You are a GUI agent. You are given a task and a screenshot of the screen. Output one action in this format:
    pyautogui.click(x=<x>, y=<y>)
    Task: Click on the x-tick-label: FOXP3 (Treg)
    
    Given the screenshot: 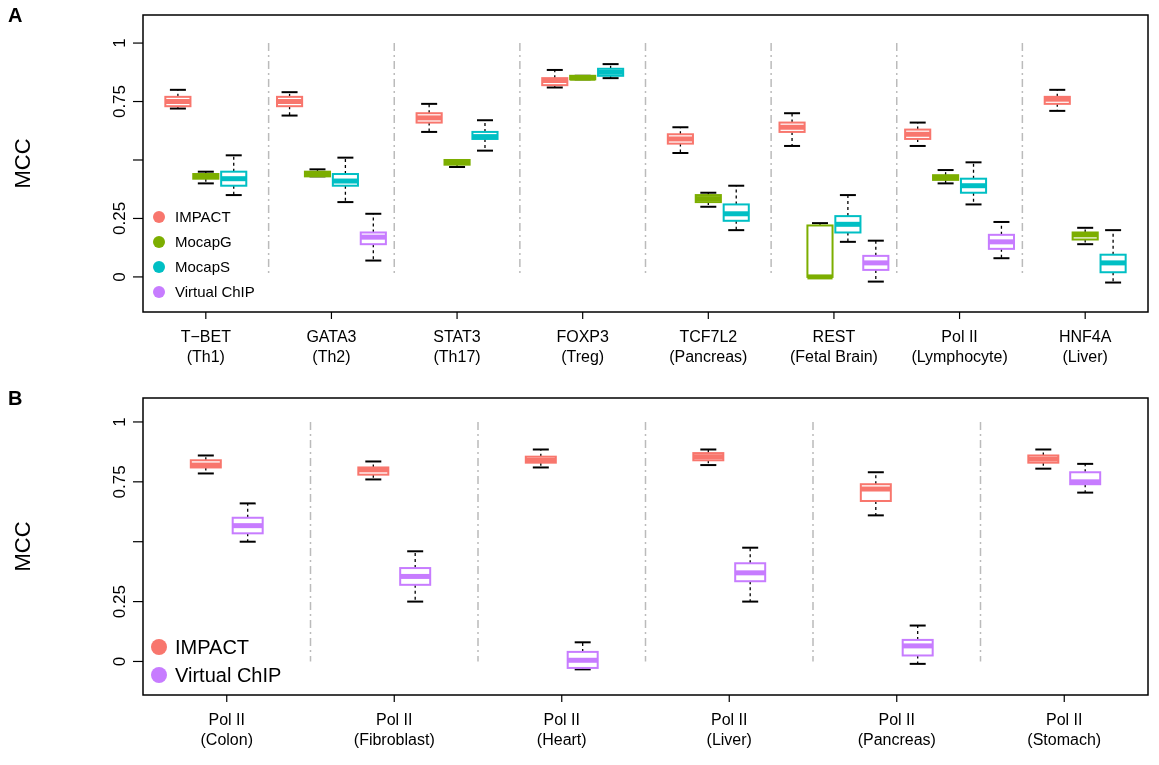 What is the action you would take?
    pyautogui.click(x=583, y=346)
    